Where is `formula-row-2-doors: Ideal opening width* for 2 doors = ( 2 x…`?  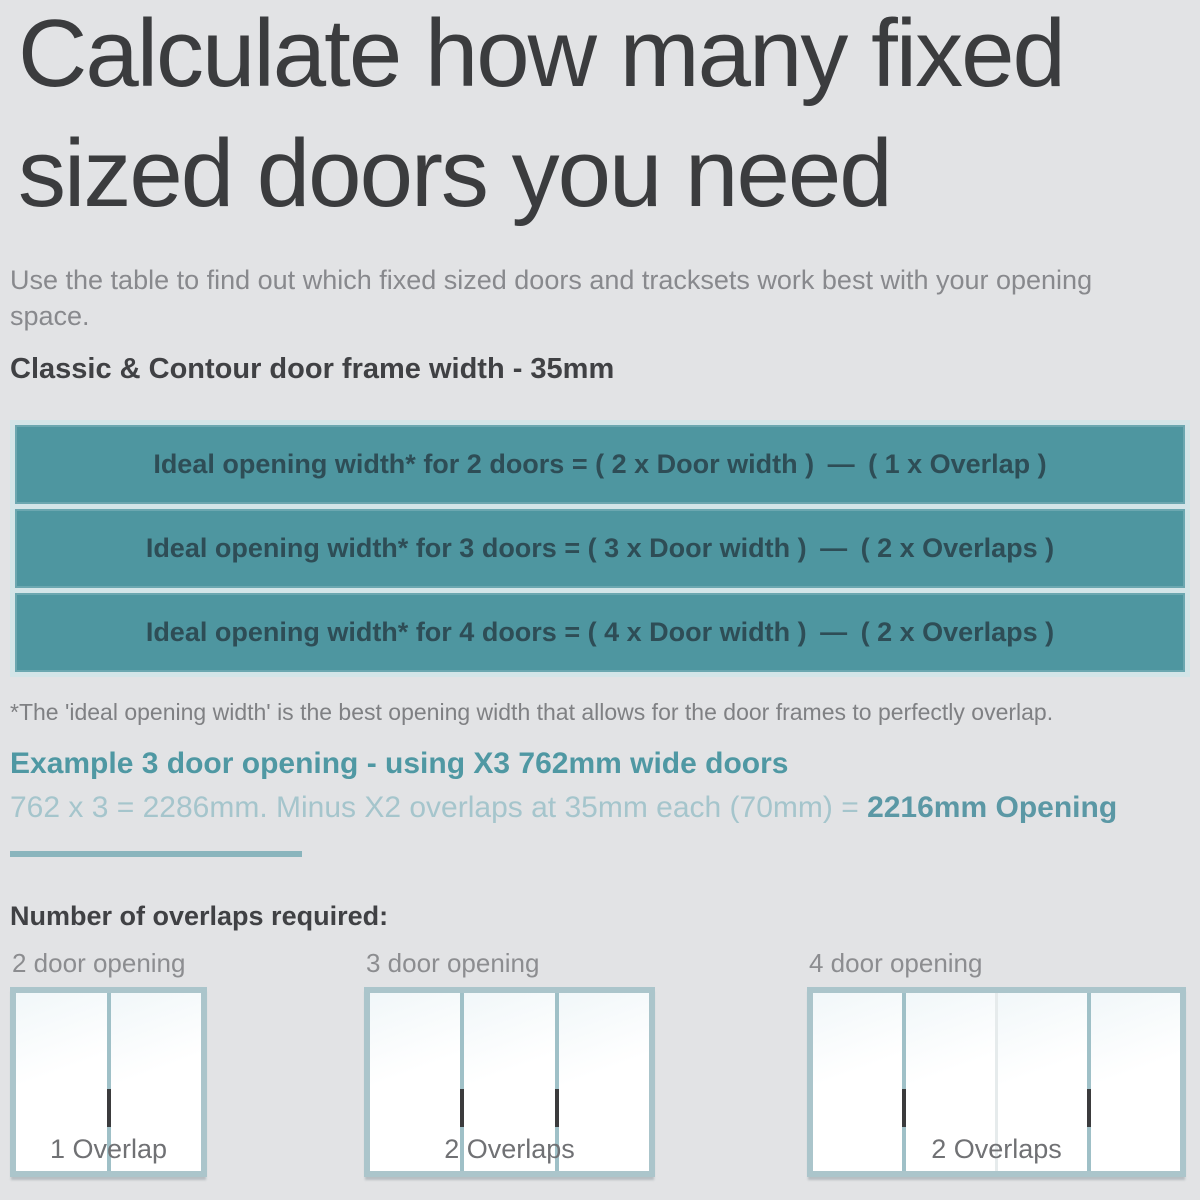
formula-row-2-doors: Ideal opening width* for 2 doors = ( 2 x… is located at coordinates (600, 464).